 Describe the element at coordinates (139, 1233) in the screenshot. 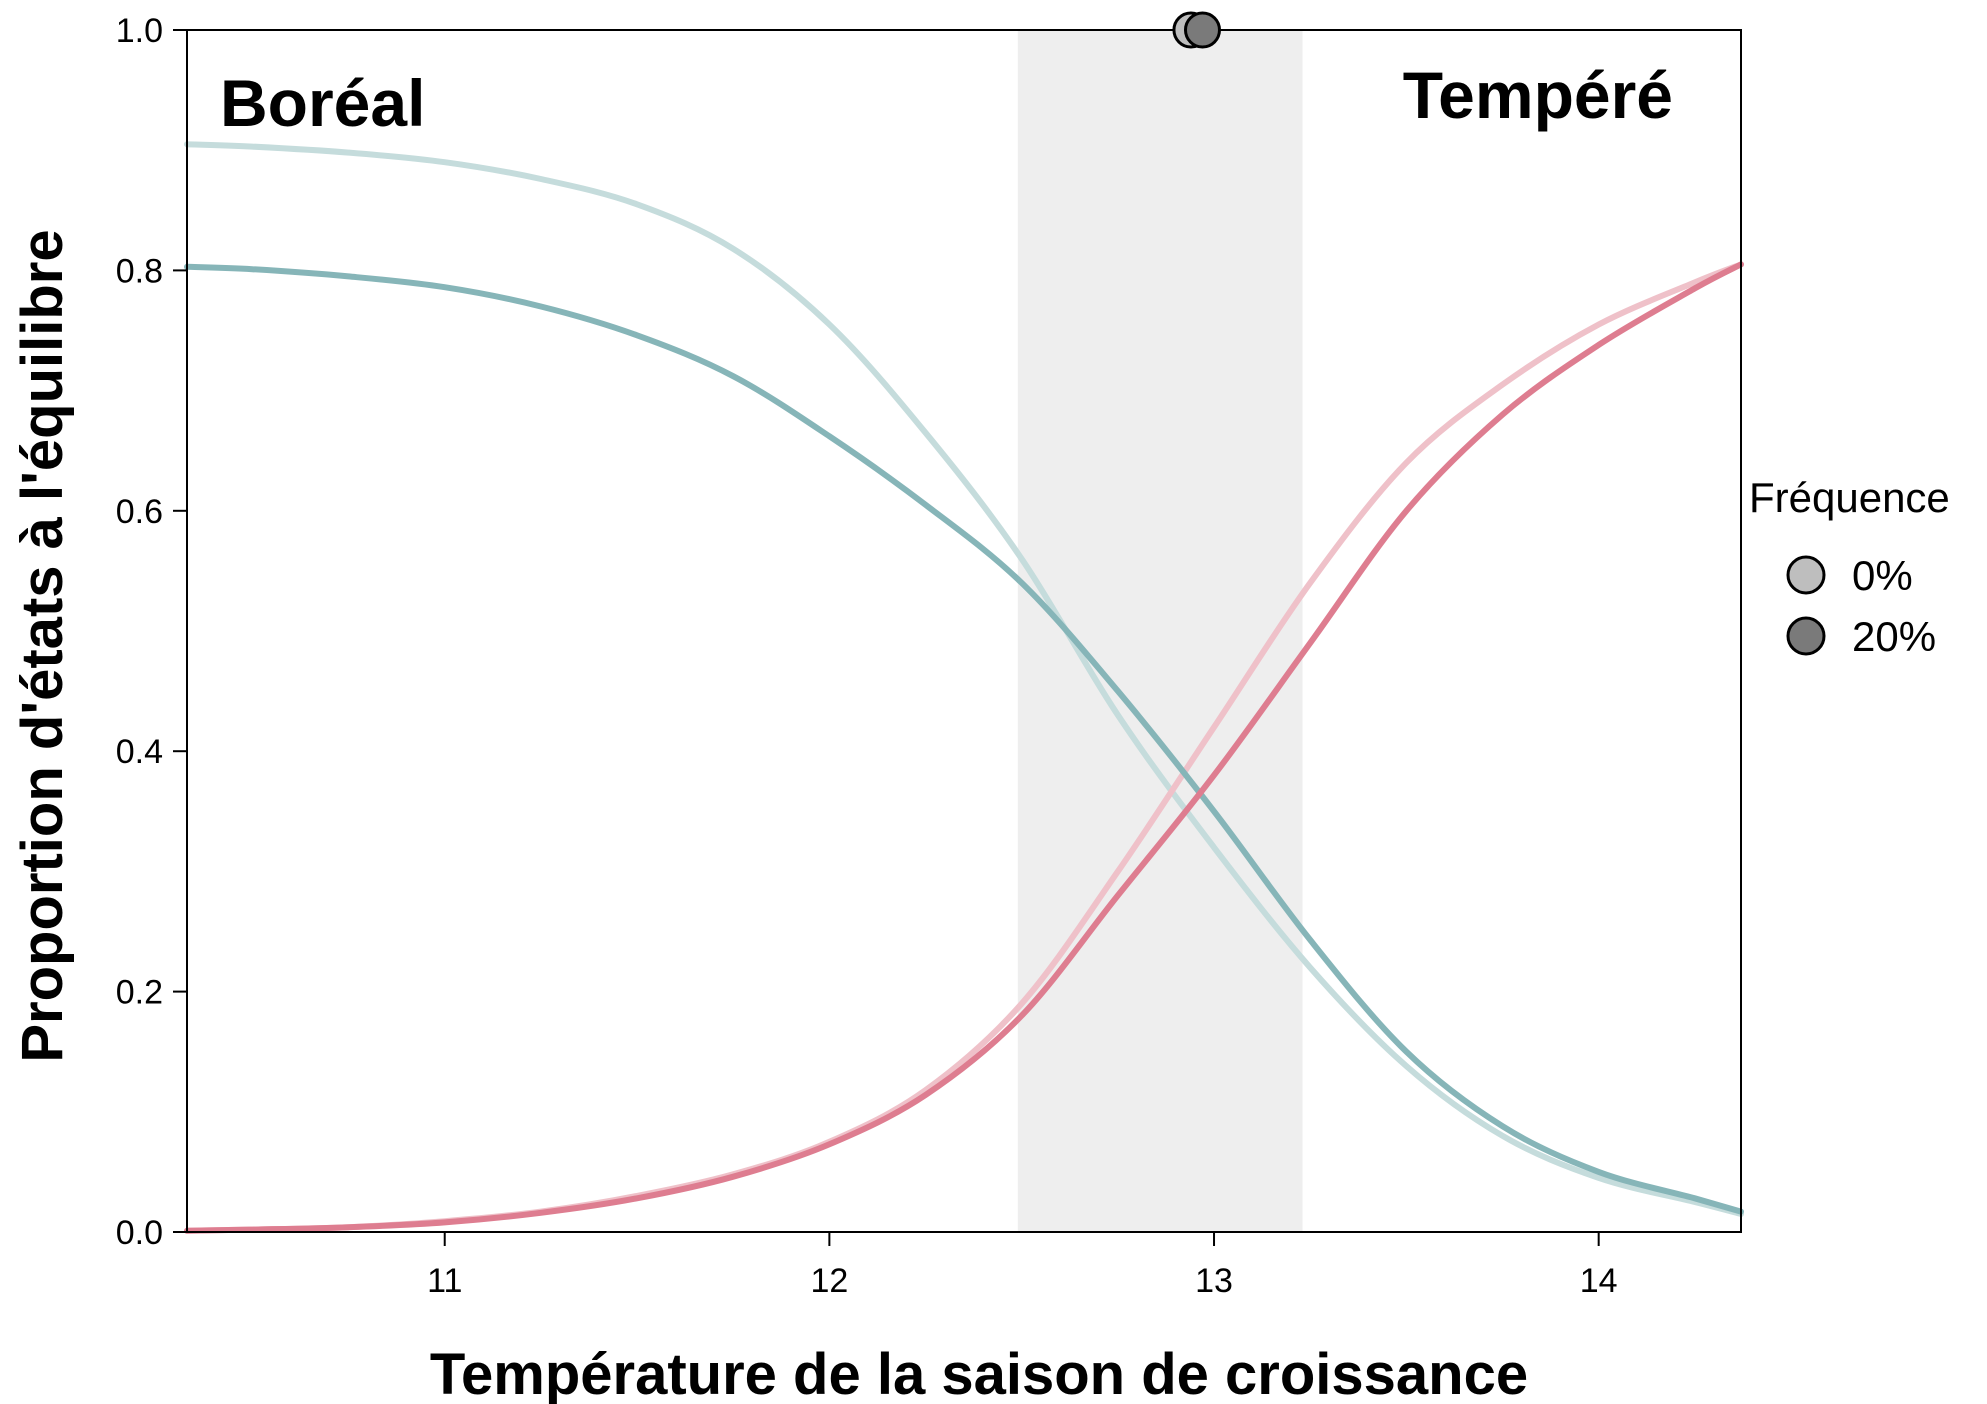

I see `y-tick-label: 0.0` at that location.